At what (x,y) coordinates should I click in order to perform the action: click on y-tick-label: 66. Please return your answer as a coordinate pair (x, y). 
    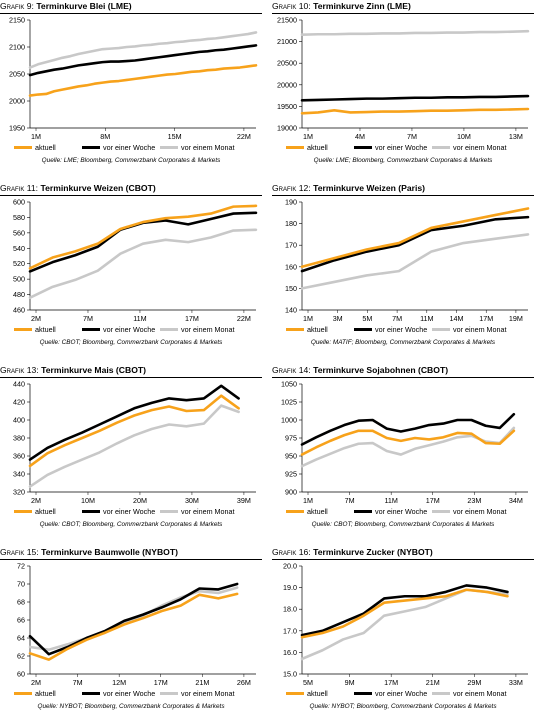
    Looking at the image, I should click on (21, 620).